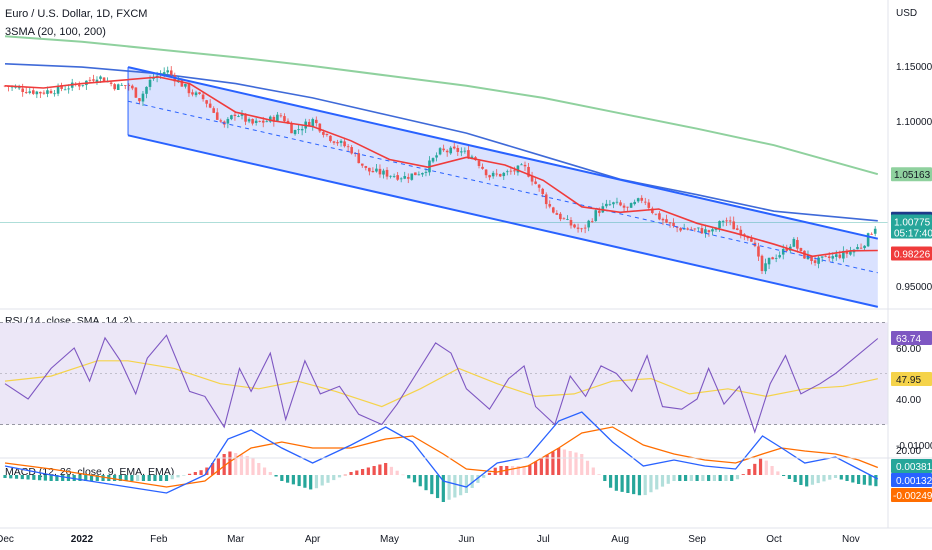 Image resolution: width=932 pixels, height=550 pixels. Describe the element at coordinates (159, 539) in the screenshot. I see `time-tick-label: Feb` at that location.